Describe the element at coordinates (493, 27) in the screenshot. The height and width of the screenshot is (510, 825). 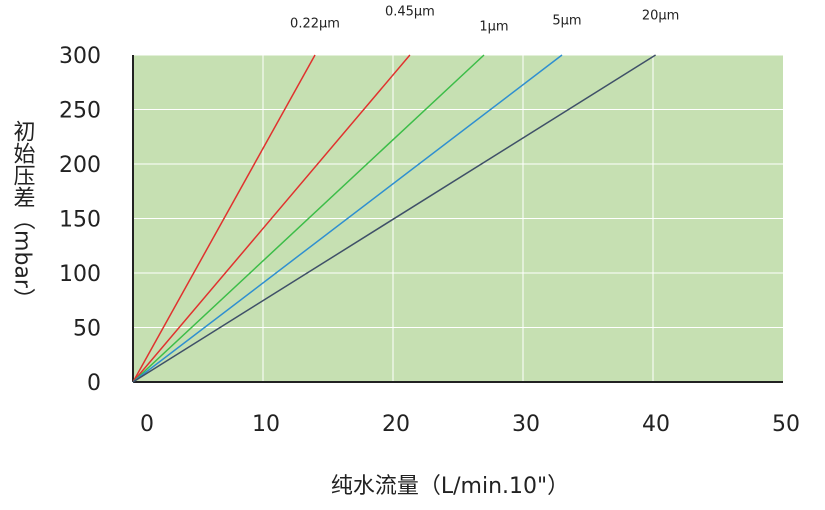
I see `series-label: 1μm` at that location.